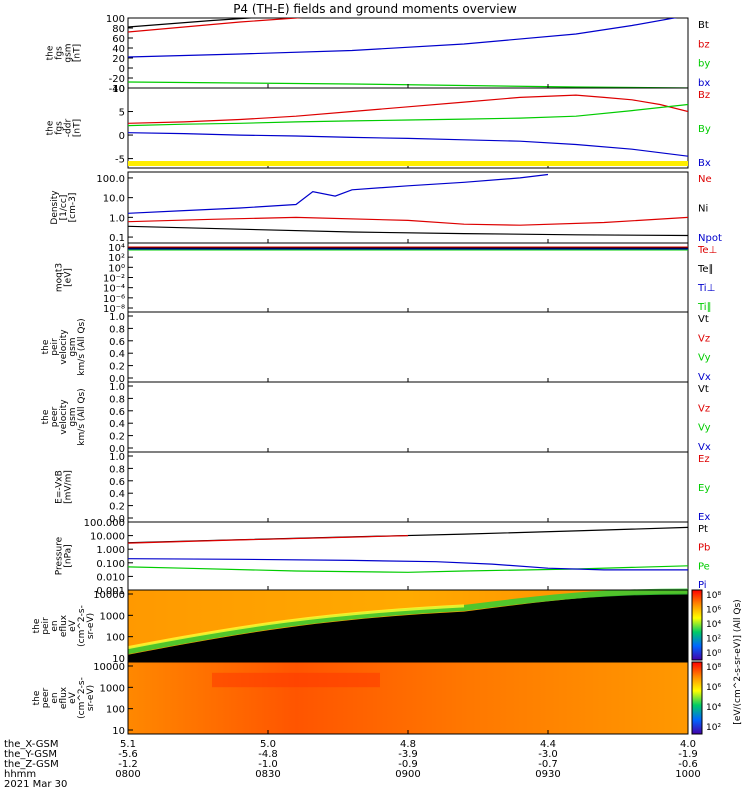  Describe the element at coordinates (704, 64) in the screenshot. I see `legend-by: by` at that location.